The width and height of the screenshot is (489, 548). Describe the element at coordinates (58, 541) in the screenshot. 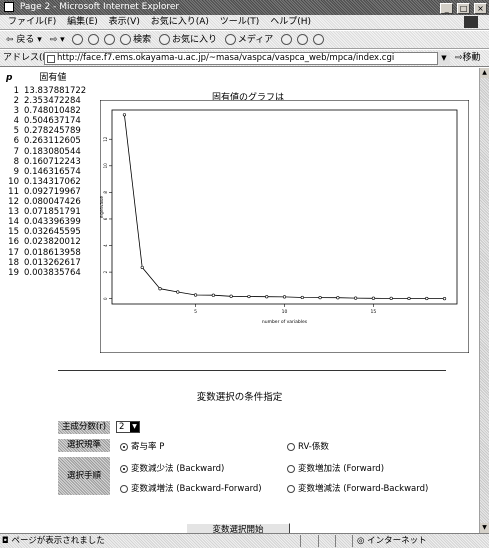

I see `status-text: ページが表示されました` at that location.